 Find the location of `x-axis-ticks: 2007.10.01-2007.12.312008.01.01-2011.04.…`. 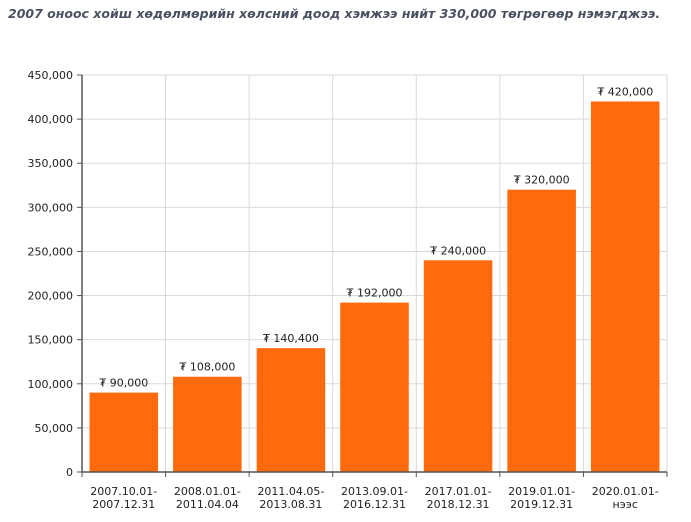

x-axis-ticks: 2007.10.01-2007.12.312008.01.01-2011.04.… is located at coordinates (374, 491).